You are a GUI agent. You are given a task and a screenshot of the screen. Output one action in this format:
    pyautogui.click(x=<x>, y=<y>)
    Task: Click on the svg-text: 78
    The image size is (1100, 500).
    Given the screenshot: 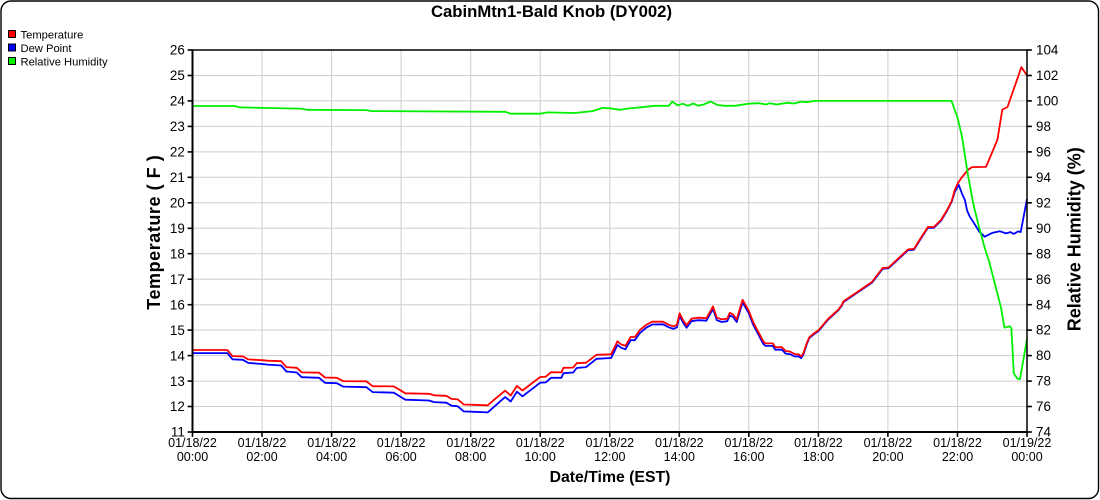 What is the action you would take?
    pyautogui.click(x=1043, y=381)
    